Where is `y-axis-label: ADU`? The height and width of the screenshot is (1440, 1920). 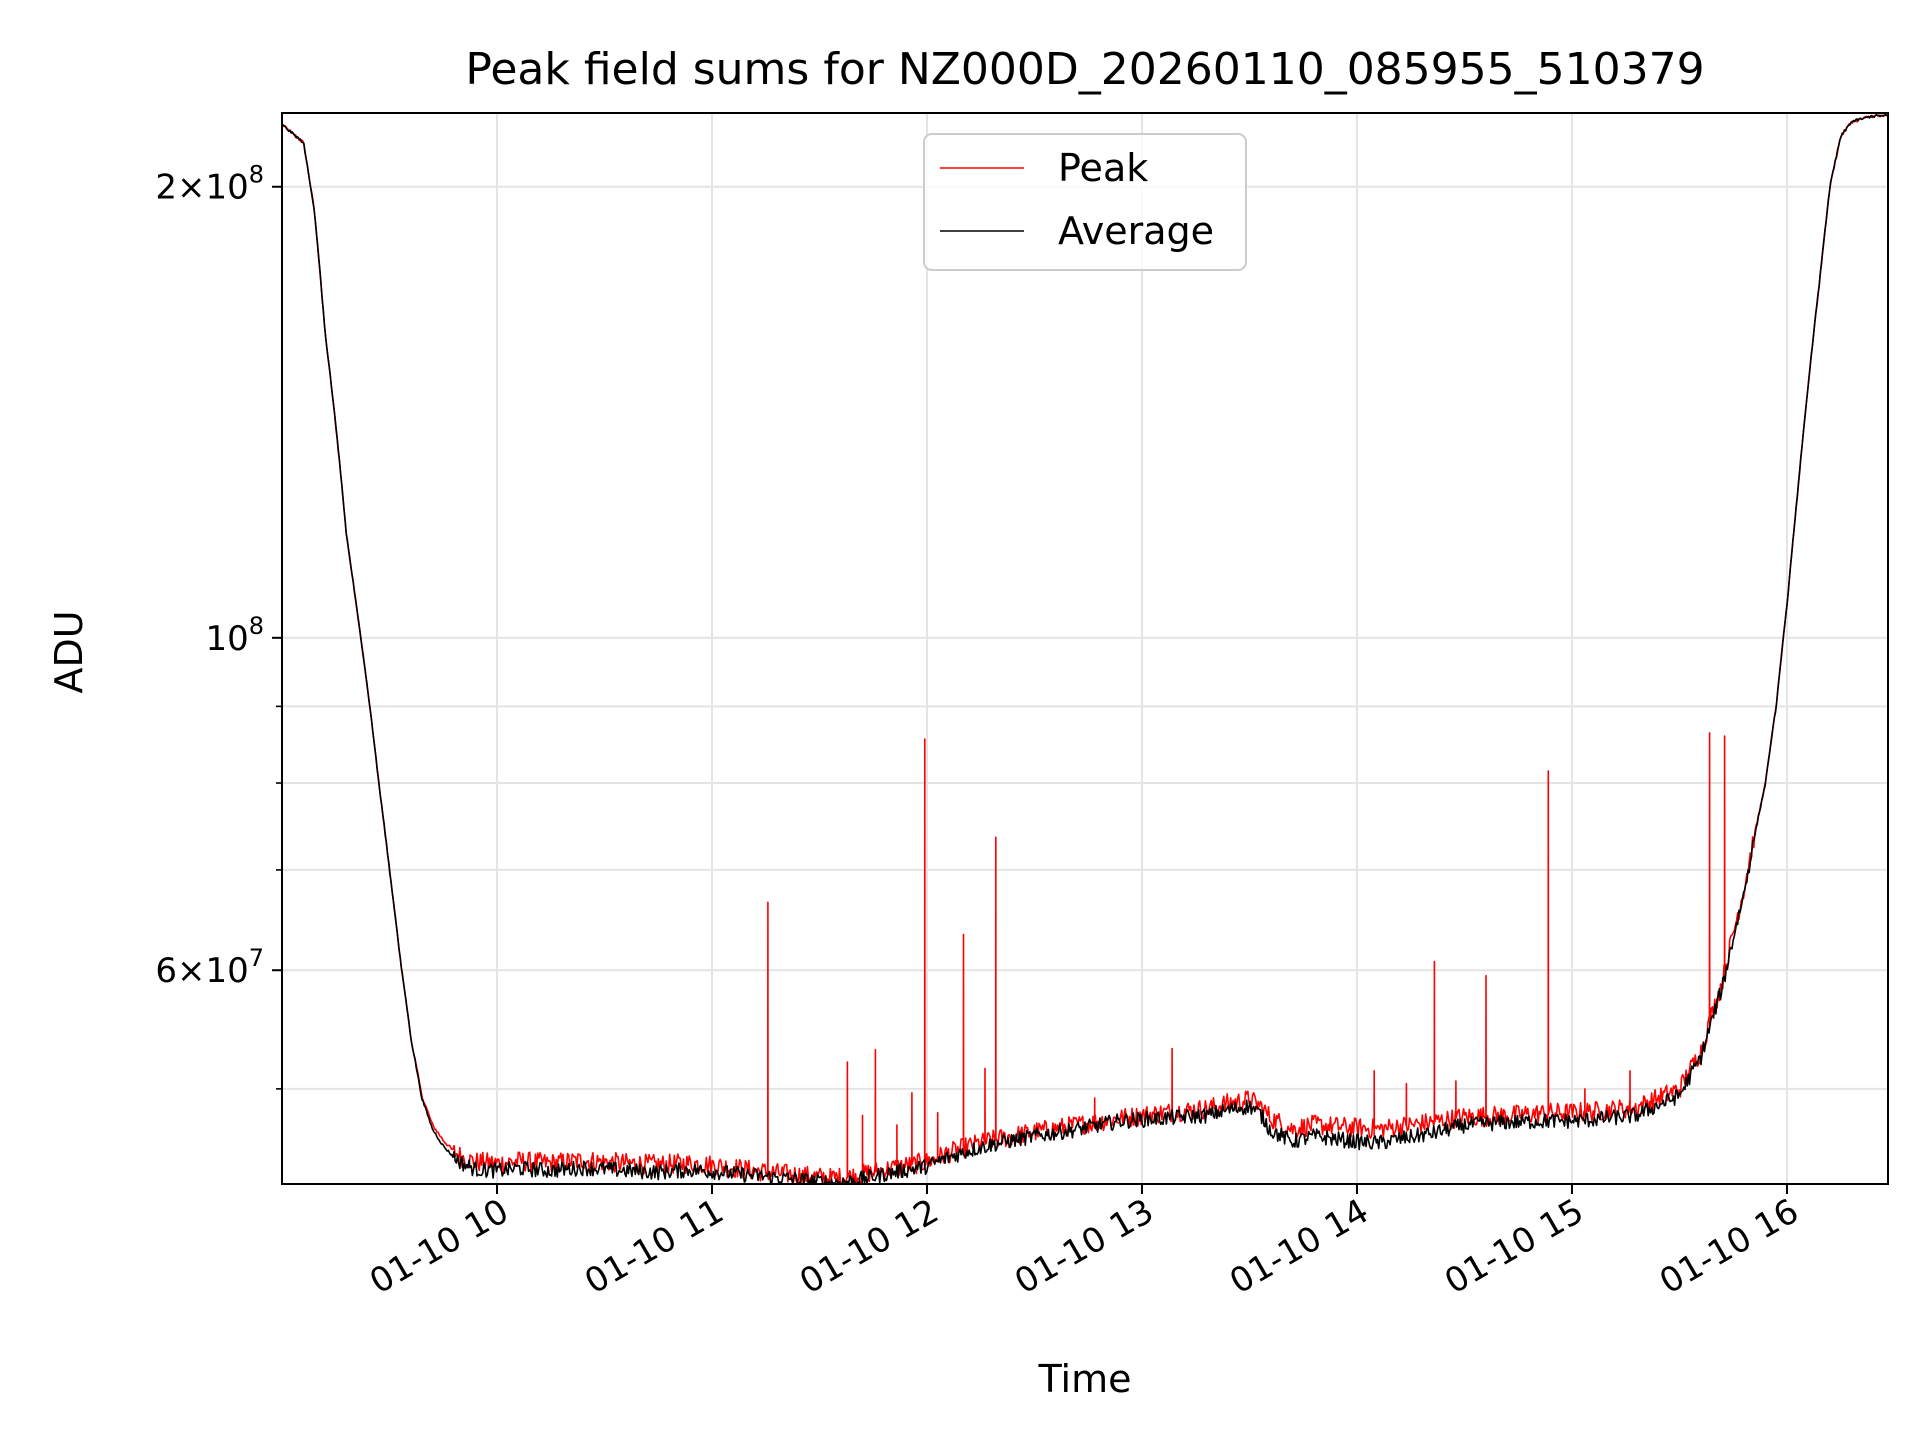
y-axis-label: ADU is located at coordinates (69, 651).